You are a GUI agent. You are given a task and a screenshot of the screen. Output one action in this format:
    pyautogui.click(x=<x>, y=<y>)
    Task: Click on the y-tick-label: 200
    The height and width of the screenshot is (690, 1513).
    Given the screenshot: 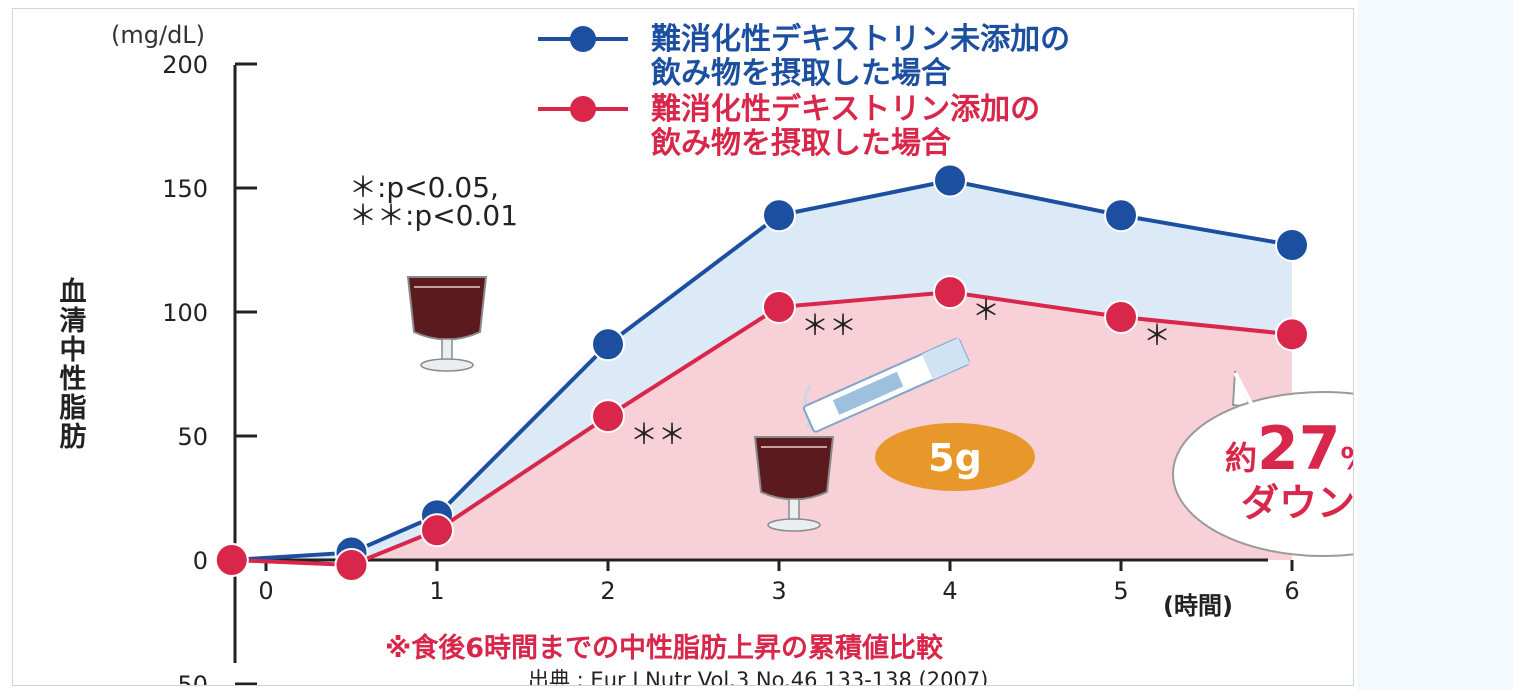 What is the action you would take?
    pyautogui.click(x=185, y=65)
    